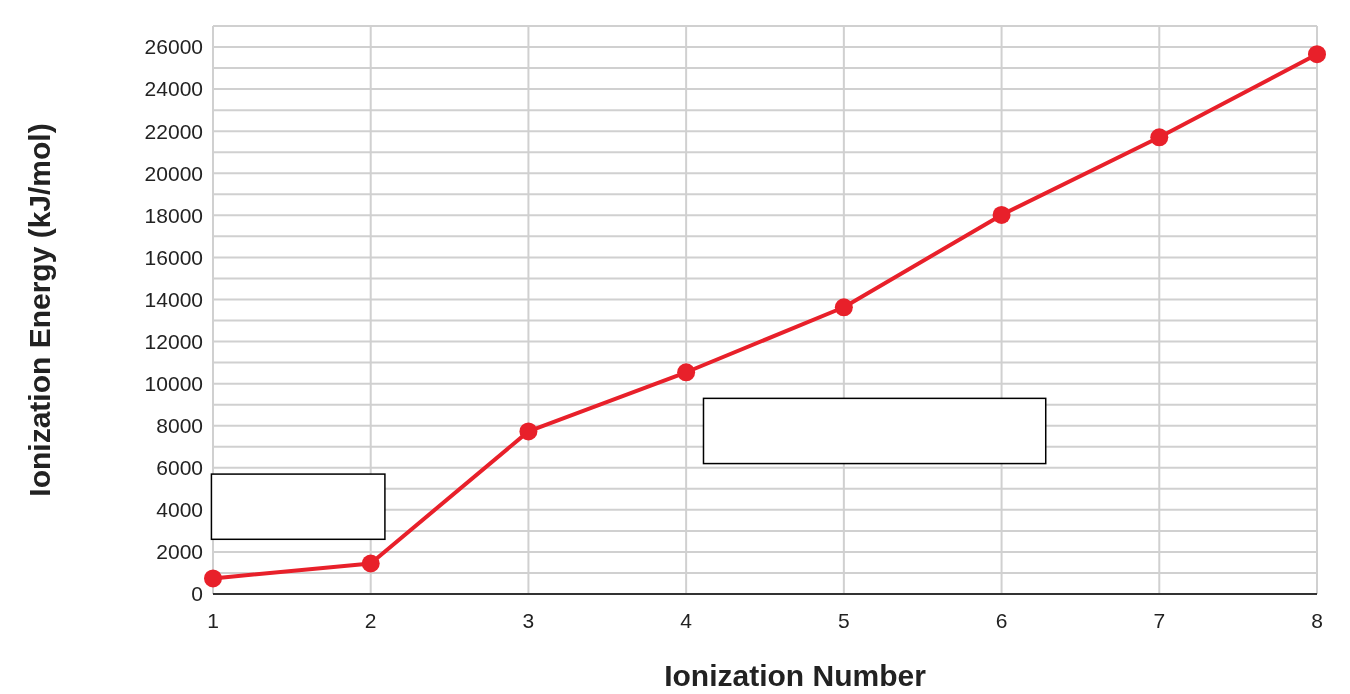  I want to click on y-tick-label: 24000, so click(173, 89).